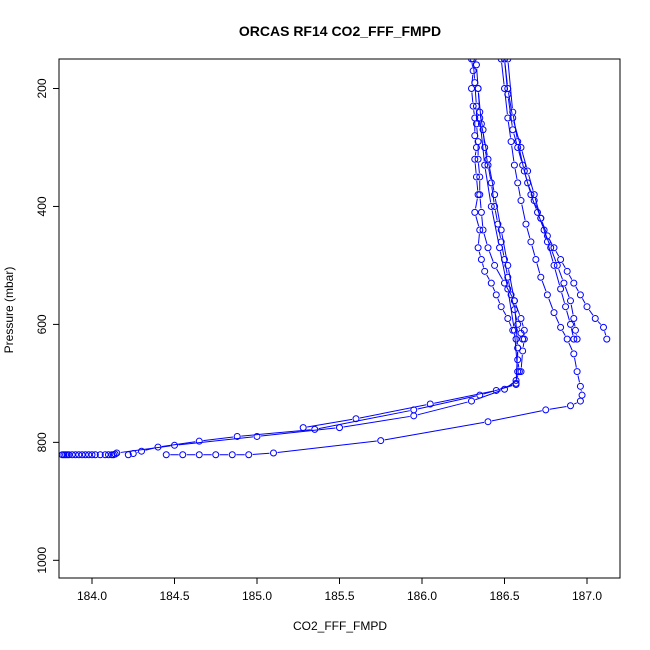 Image resolution: width=650 pixels, height=650 pixels. Describe the element at coordinates (340, 626) in the screenshot. I see `x-axis-label: CO2_FFF_FMPD` at that location.